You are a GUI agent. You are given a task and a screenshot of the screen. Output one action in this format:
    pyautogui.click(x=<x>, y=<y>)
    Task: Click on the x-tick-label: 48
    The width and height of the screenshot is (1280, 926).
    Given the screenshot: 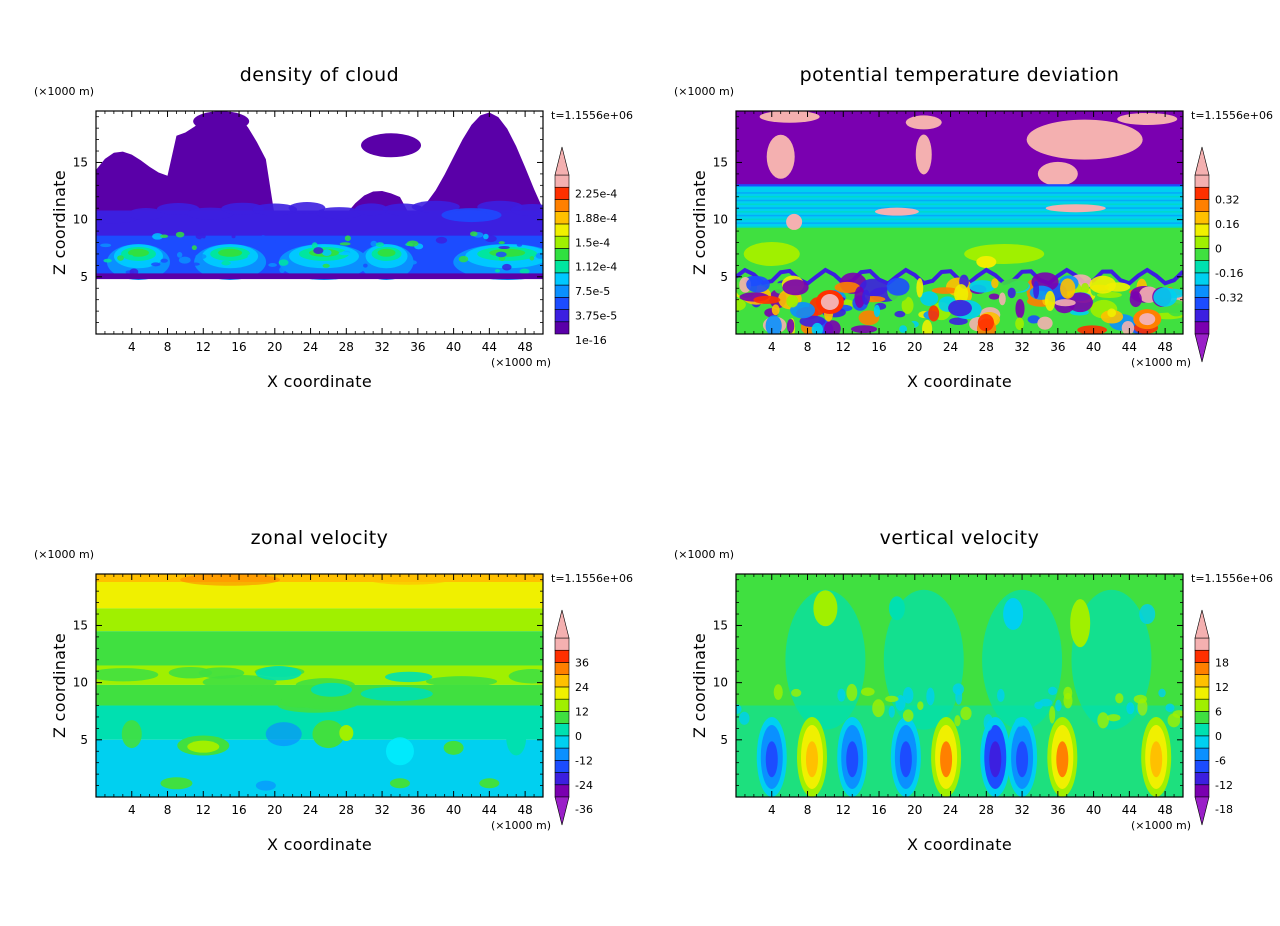 What is the action you would take?
    pyautogui.click(x=1164, y=347)
    